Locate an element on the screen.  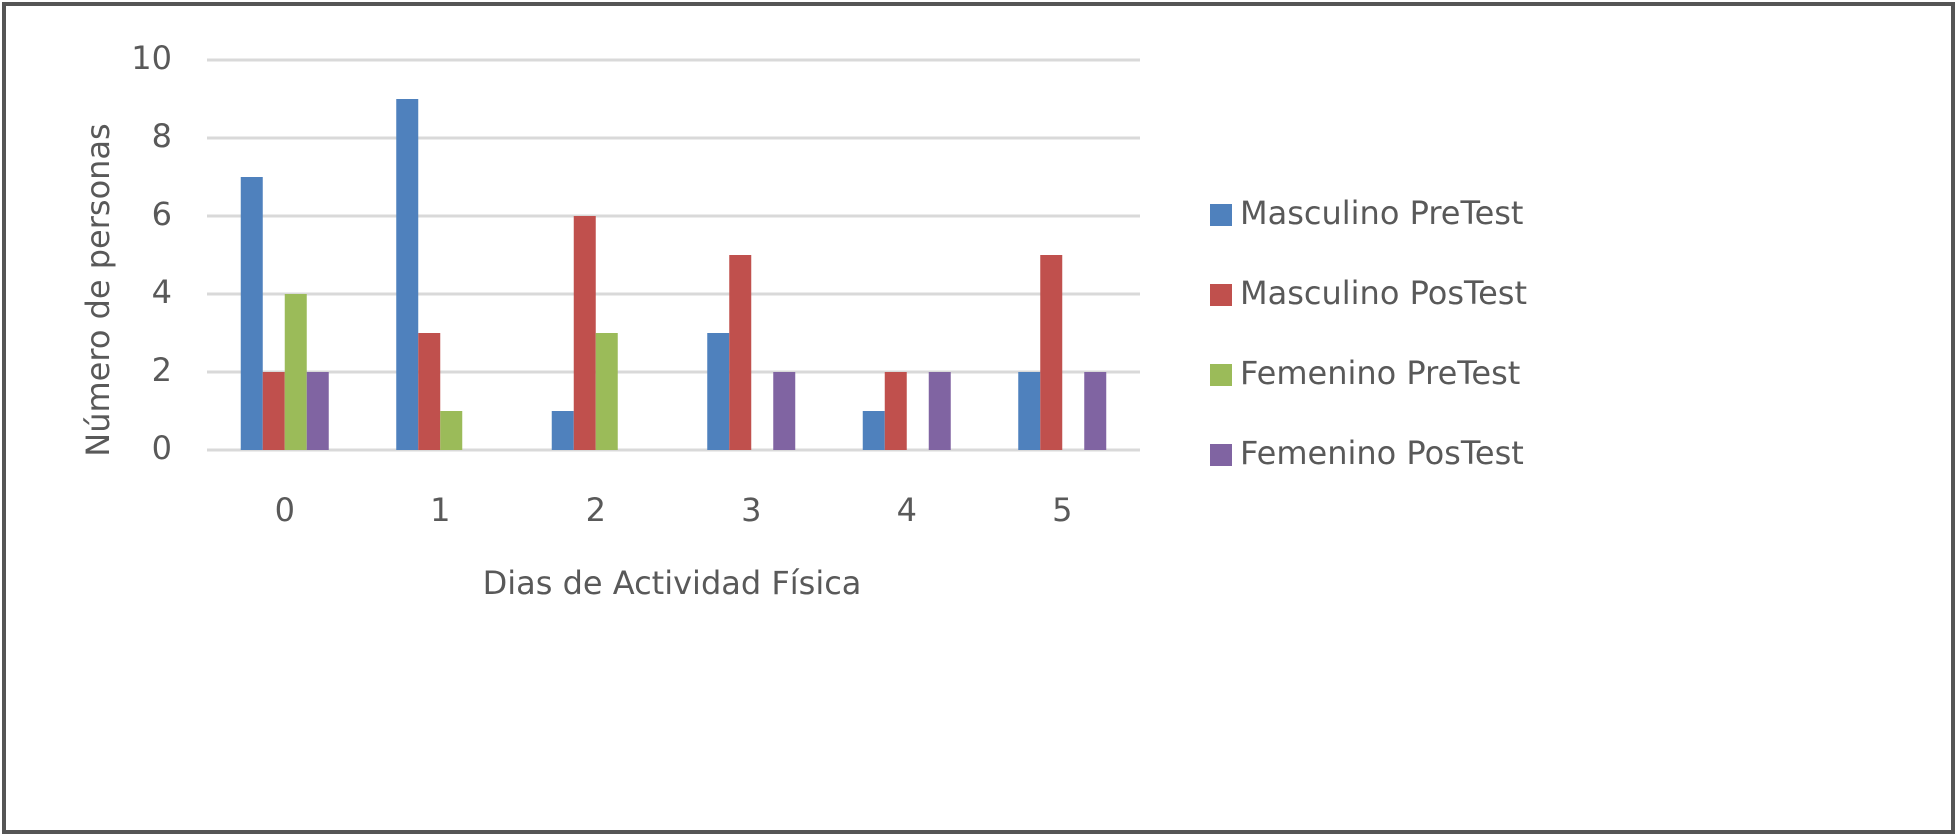
legend-label: Masculino PreTest is located at coordinates (1381, 213).